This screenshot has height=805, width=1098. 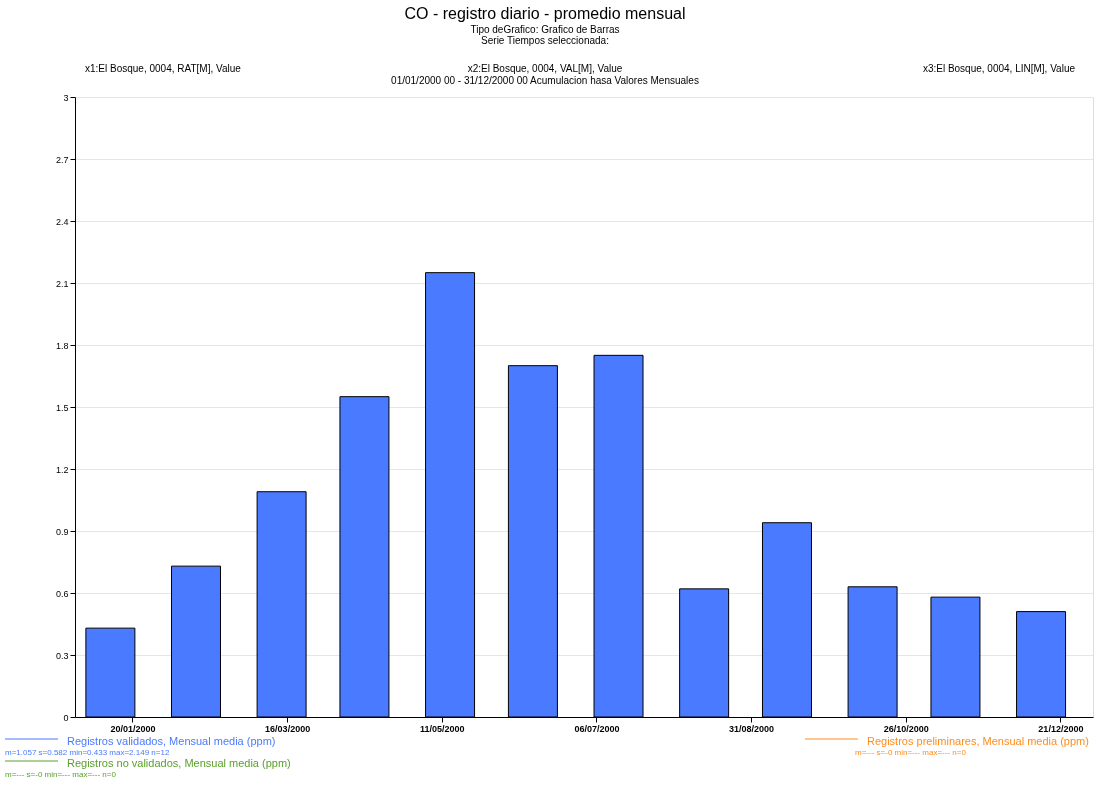 What do you see at coordinates (163, 68) in the screenshot?
I see `text: x1:El Bosque, 0004, RAT[M], Value` at bounding box center [163, 68].